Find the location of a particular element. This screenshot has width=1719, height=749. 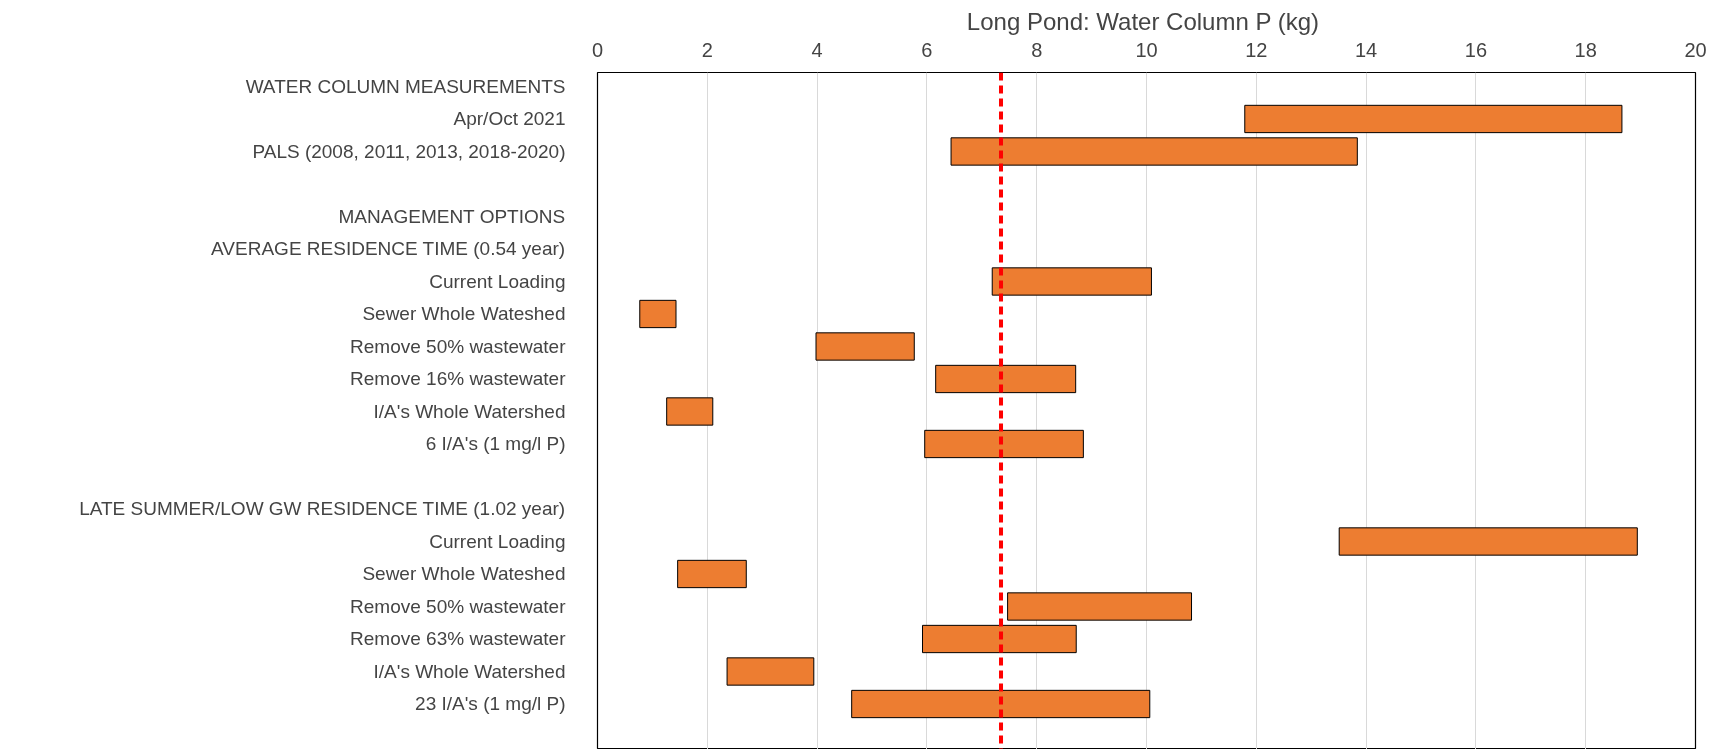

x-tick-label: 16 is located at coordinates (1476, 49).